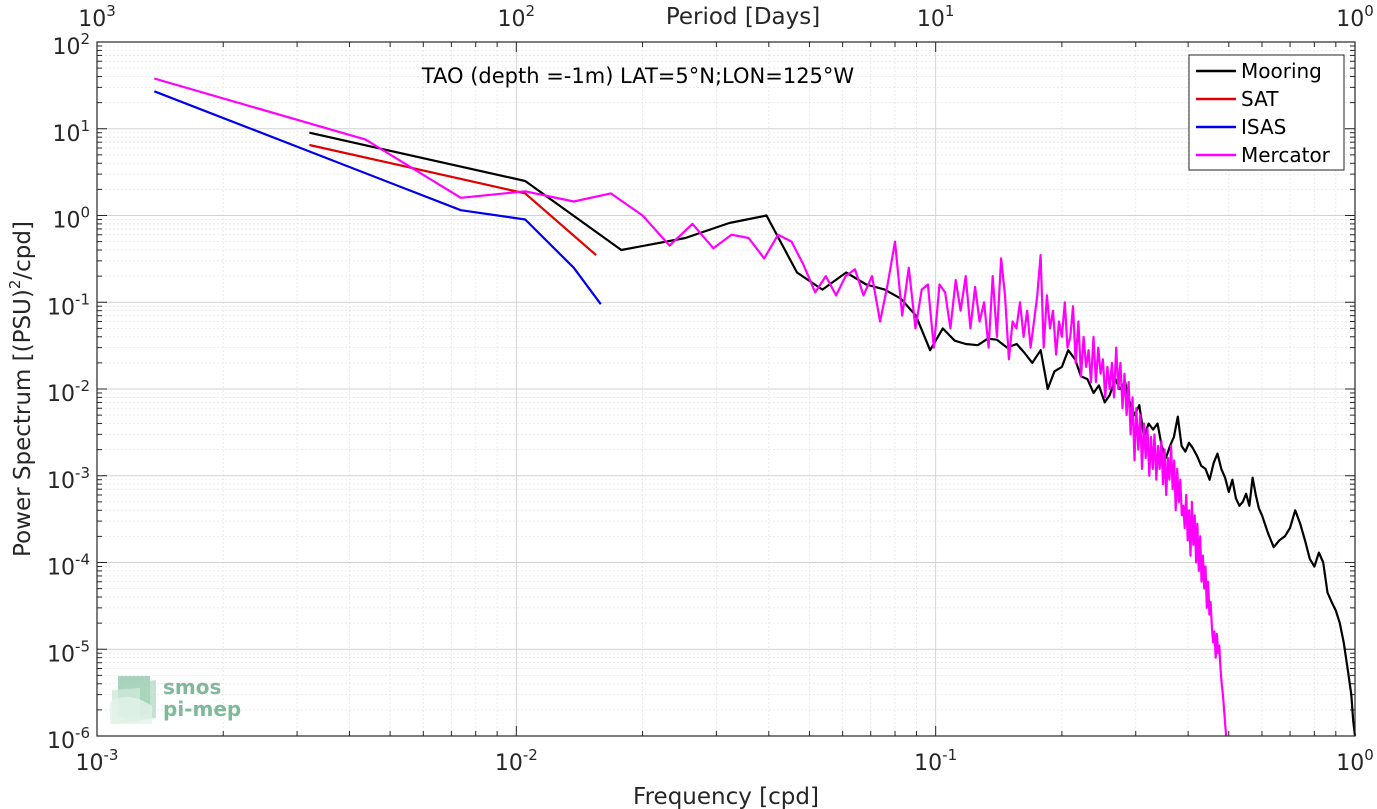 The height and width of the screenshot is (809, 1377). I want to click on y-tick-label: 10⁻³, so click(68, 479).